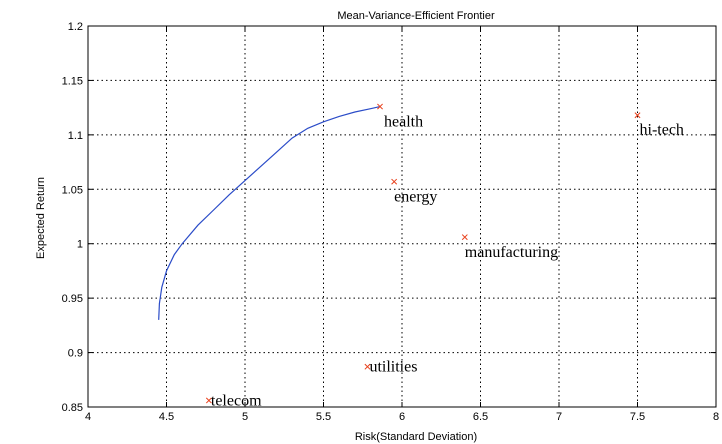 This screenshot has width=722, height=444. Describe the element at coordinates (367, 366) in the screenshot. I see `asset-marker-utilities` at that location.